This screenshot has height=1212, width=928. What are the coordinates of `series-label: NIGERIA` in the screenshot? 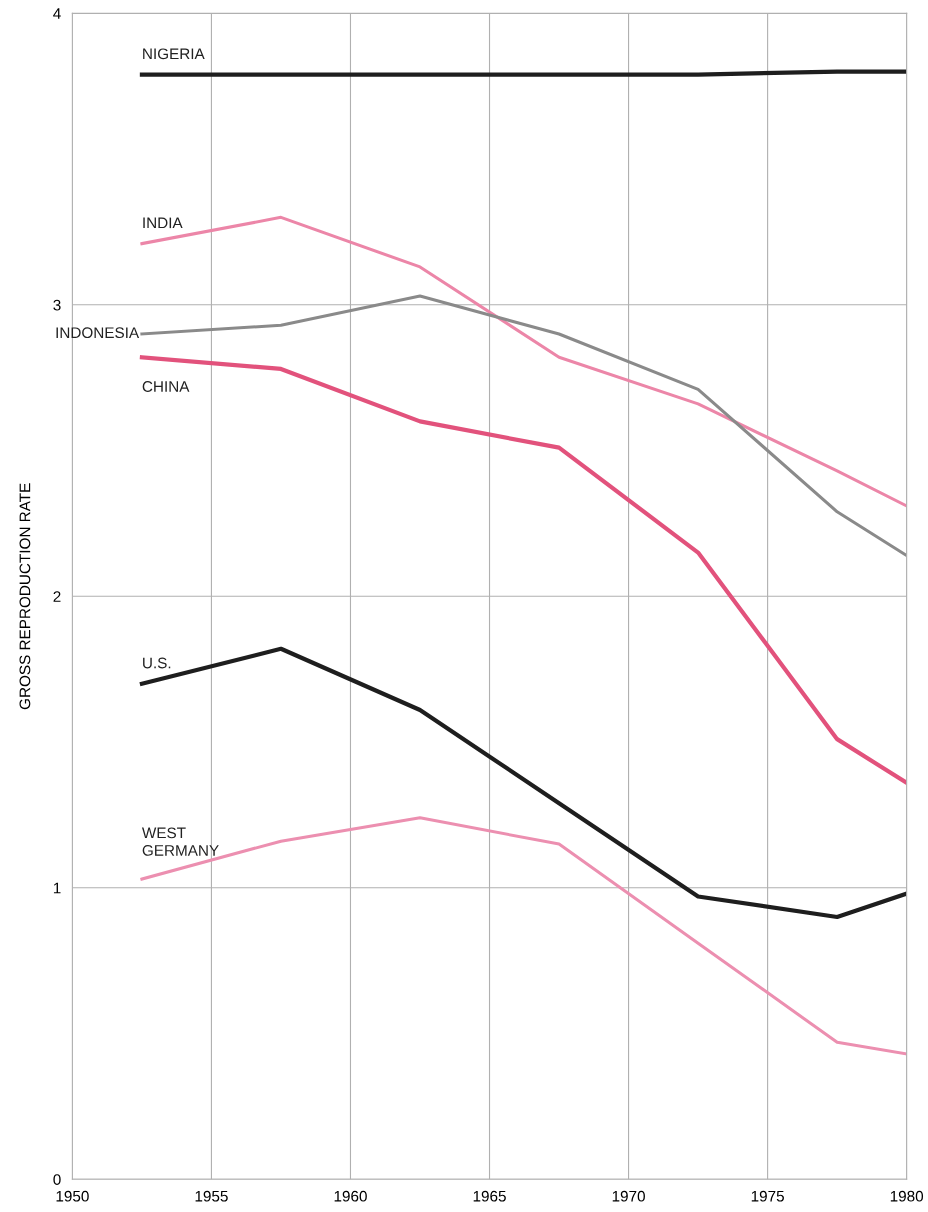 It's located at (174, 54).